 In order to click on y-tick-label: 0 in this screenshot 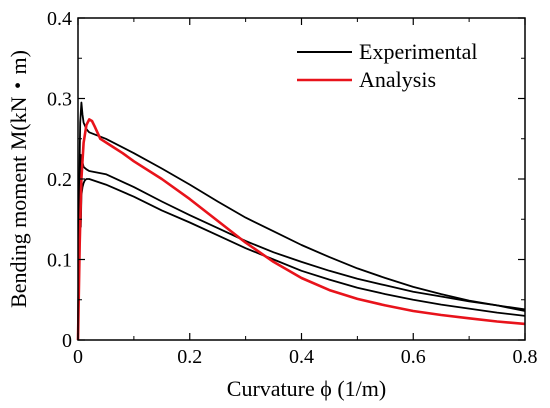, I will do `click(67, 341)`.